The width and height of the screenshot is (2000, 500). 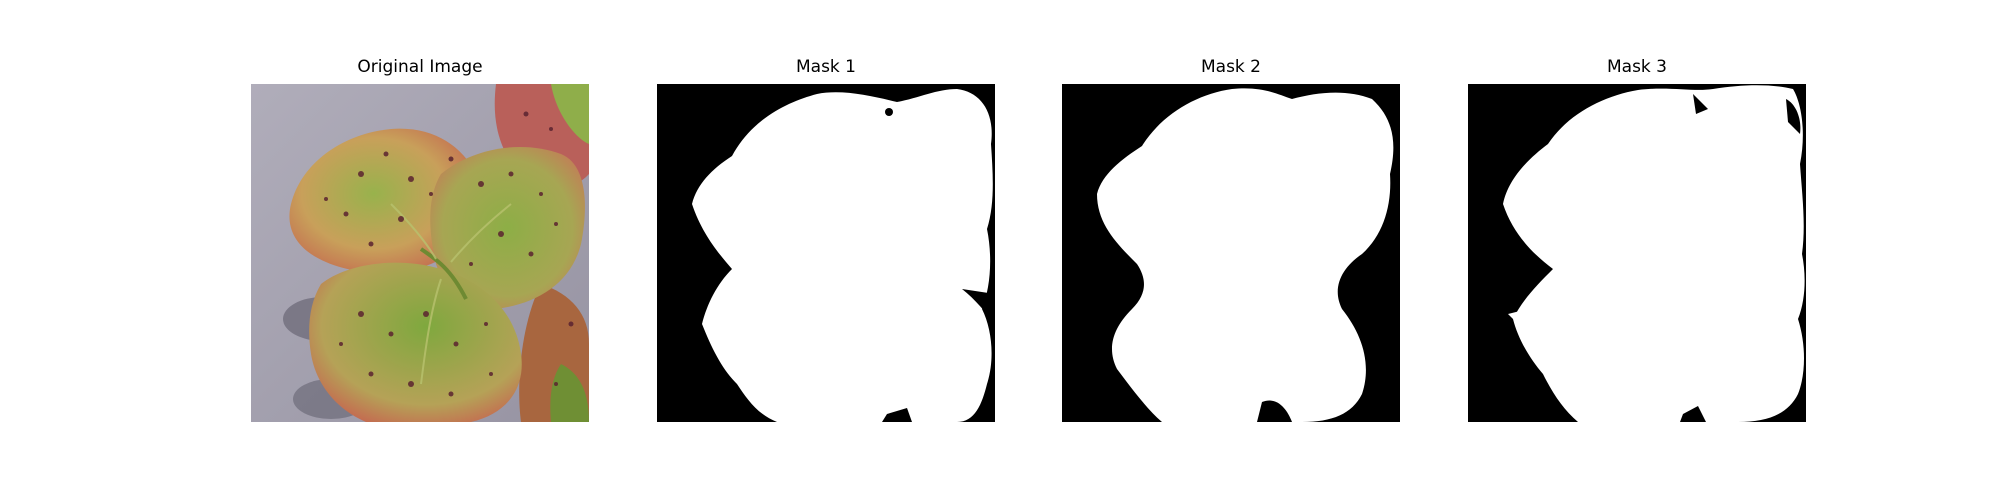 I want to click on mask-1-image, so click(x=826, y=253).